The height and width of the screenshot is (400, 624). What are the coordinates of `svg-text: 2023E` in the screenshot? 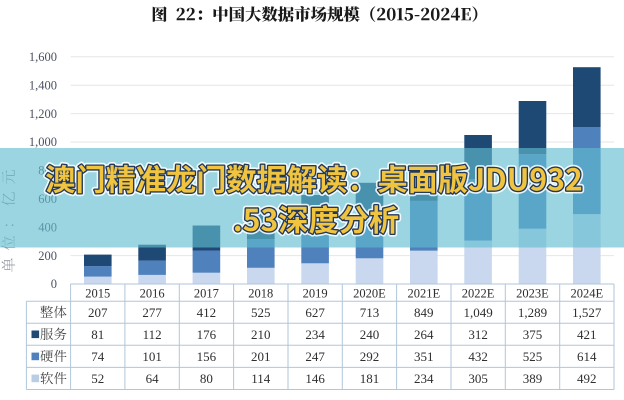 It's located at (532, 294).